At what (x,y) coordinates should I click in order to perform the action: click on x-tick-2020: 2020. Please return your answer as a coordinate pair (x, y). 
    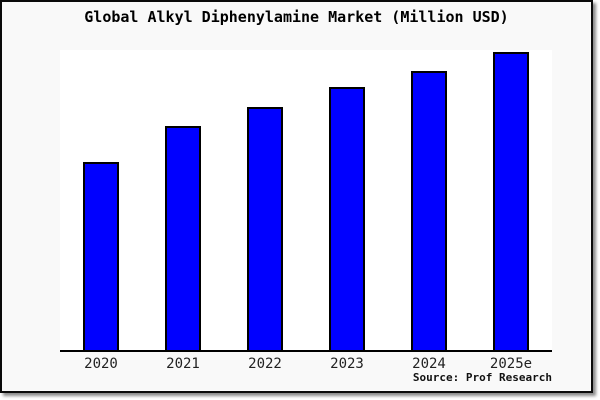
    Looking at the image, I should click on (101, 364).